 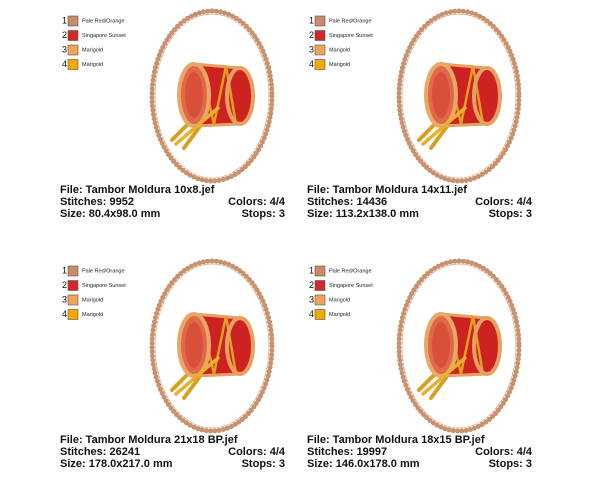 I want to click on stitch-count: Stitches: 26241, so click(x=100, y=452).